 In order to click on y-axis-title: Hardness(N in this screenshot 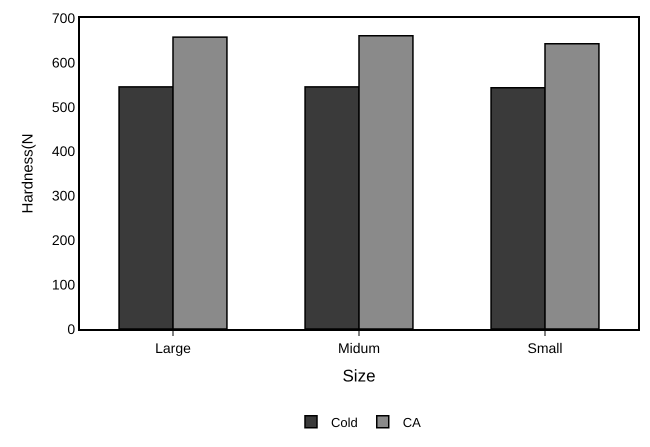, I will do `click(28, 173)`.